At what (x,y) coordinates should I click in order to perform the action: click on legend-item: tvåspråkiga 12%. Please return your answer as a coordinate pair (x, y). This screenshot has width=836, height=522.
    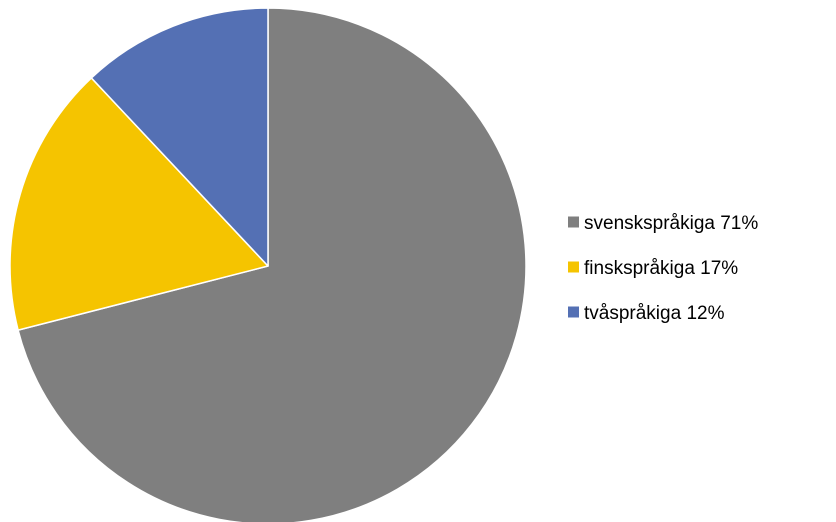
    Looking at the image, I should click on (646, 313).